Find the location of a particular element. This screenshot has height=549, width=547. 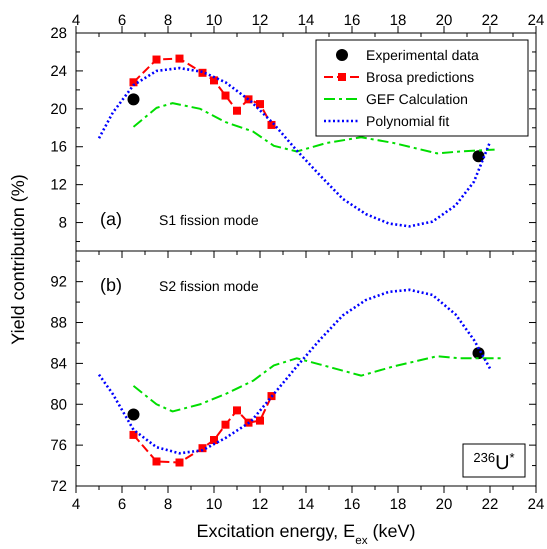

x-tick-label: 18 is located at coordinates (398, 504).